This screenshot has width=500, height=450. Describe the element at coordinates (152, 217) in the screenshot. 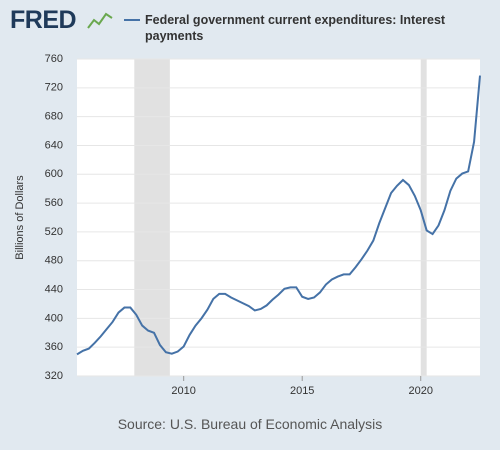

I see `recession-band` at that location.